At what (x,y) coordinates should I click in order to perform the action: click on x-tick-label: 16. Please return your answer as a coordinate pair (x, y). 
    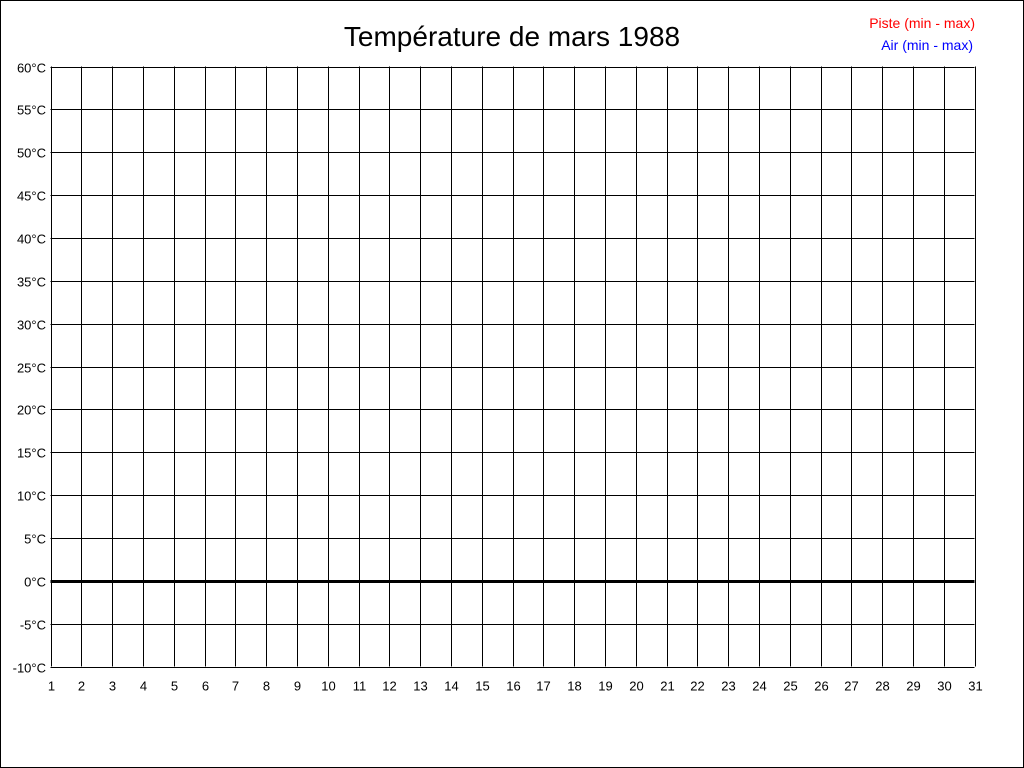
    Looking at the image, I should click on (513, 686).